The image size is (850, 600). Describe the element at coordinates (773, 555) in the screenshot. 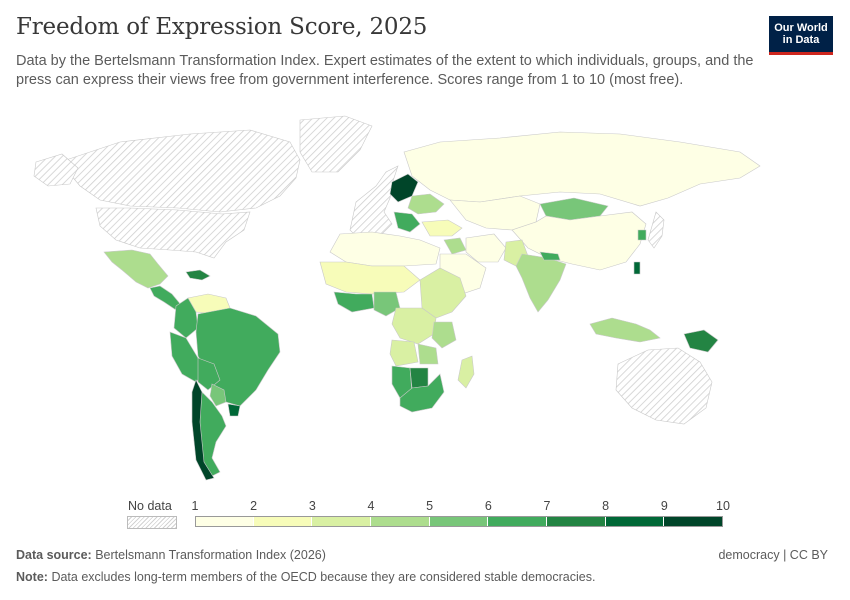

I see `license-link: democracy | CC BY` at that location.